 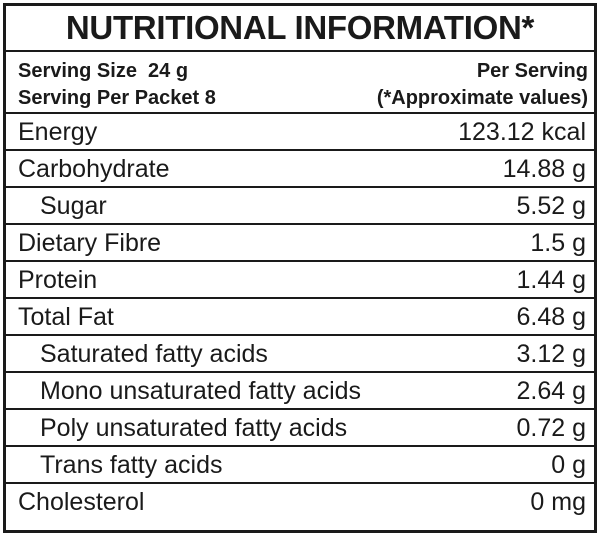 What do you see at coordinates (103, 71) in the screenshot?
I see `serving-size: Serving Size 24 g` at bounding box center [103, 71].